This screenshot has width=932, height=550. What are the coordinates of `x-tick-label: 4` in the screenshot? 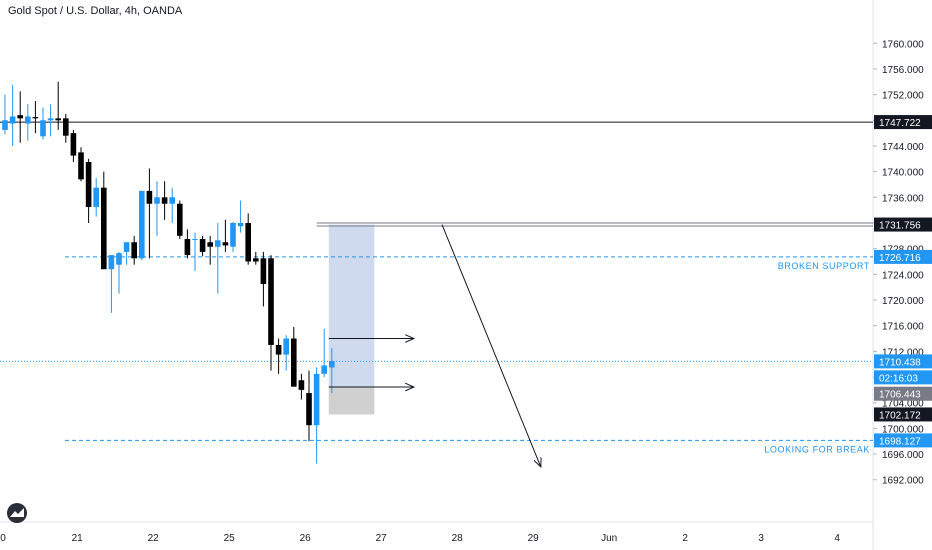 It's located at (837, 538).